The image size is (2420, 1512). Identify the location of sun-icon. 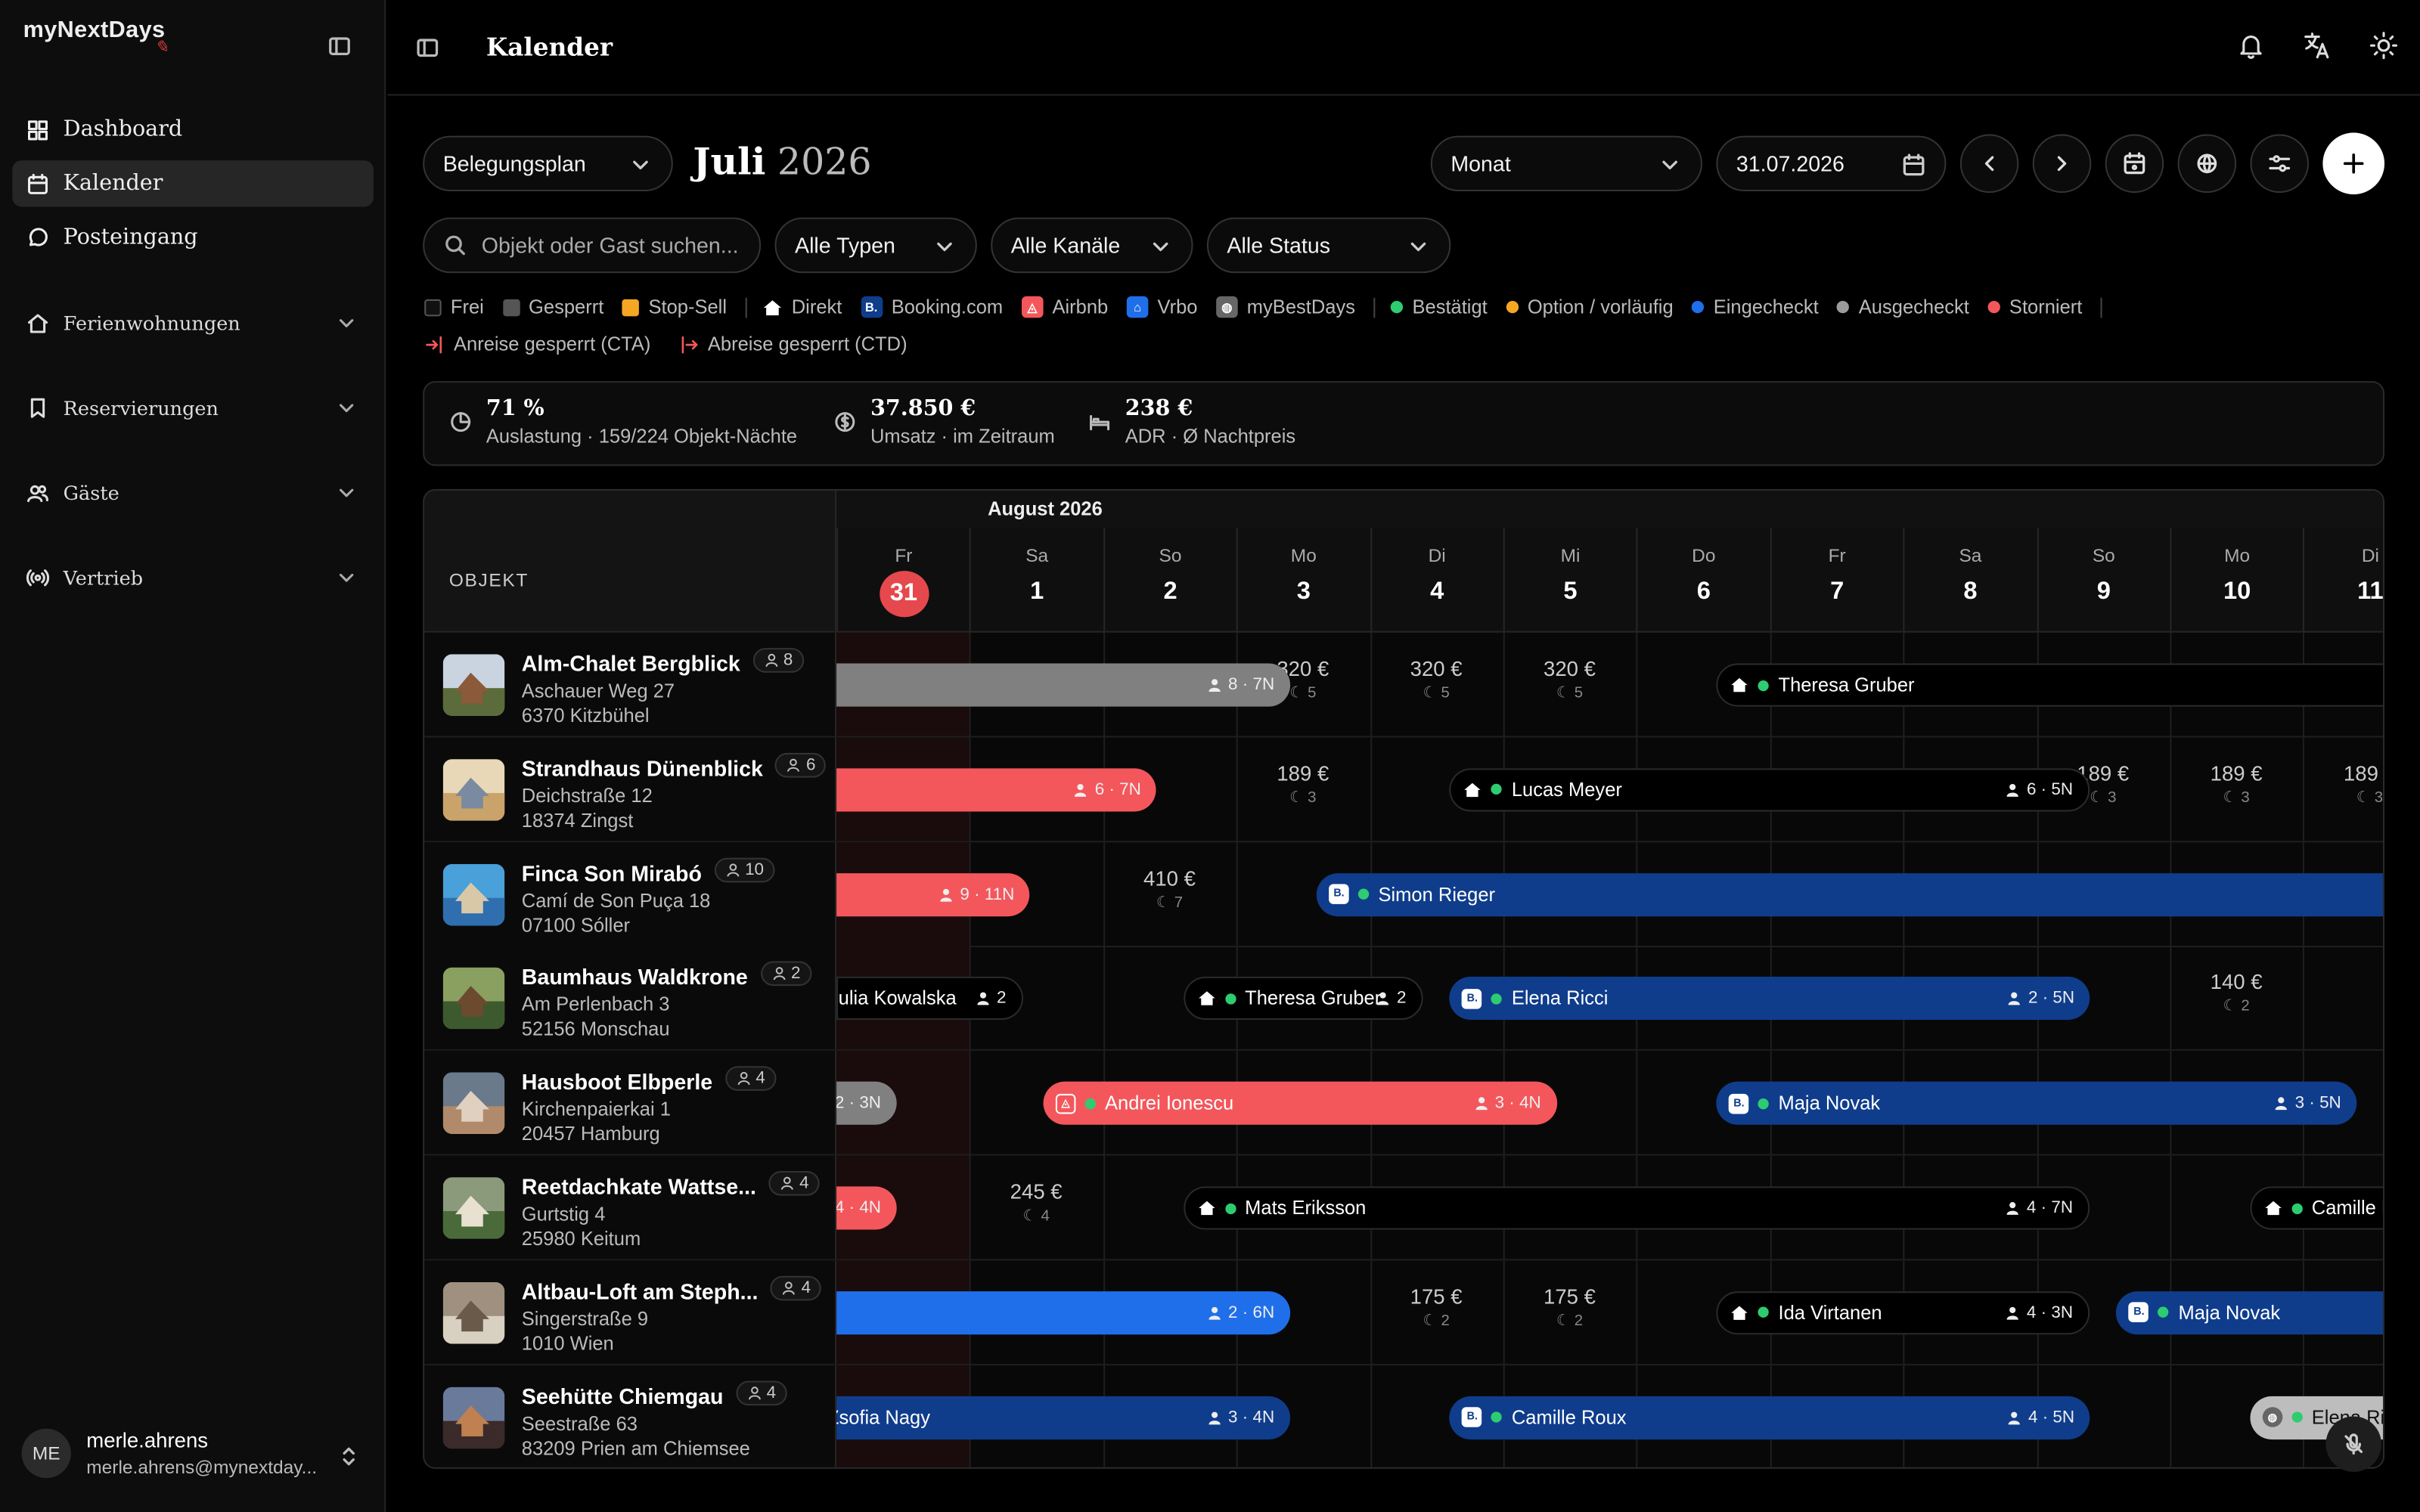
(2384, 46).